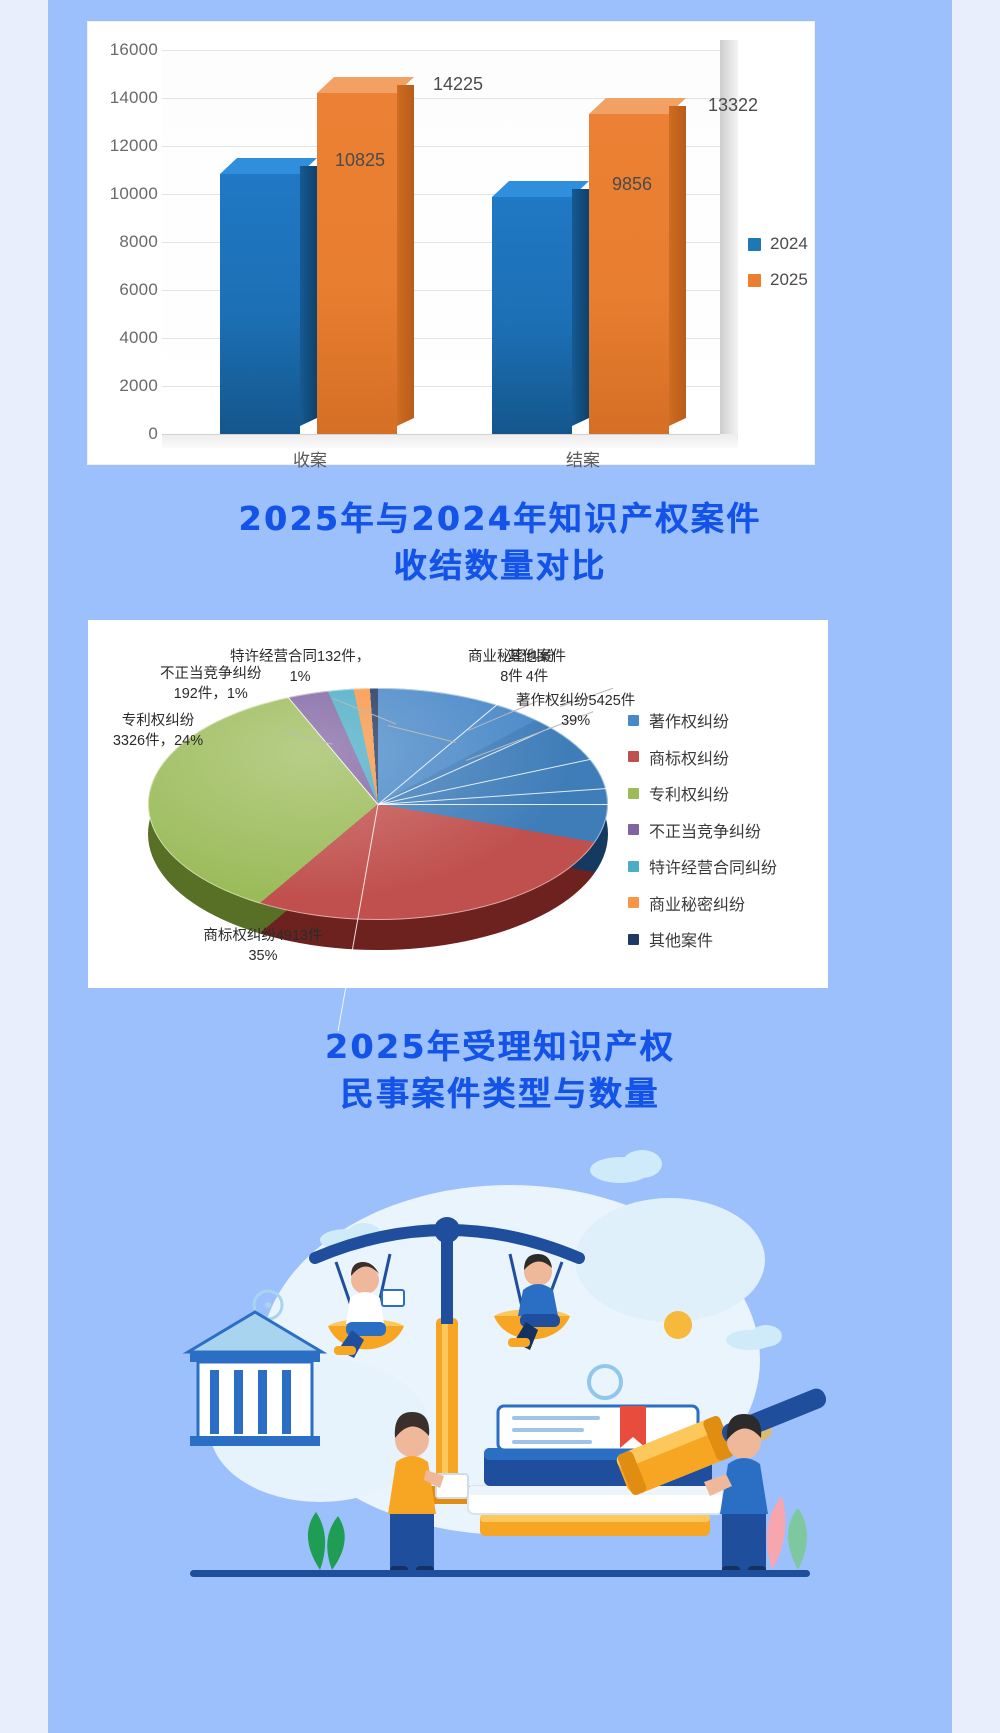 This screenshot has height=1733, width=1000. Describe the element at coordinates (138, 241) in the screenshot. I see `y-tick-8000: 8000` at that location.